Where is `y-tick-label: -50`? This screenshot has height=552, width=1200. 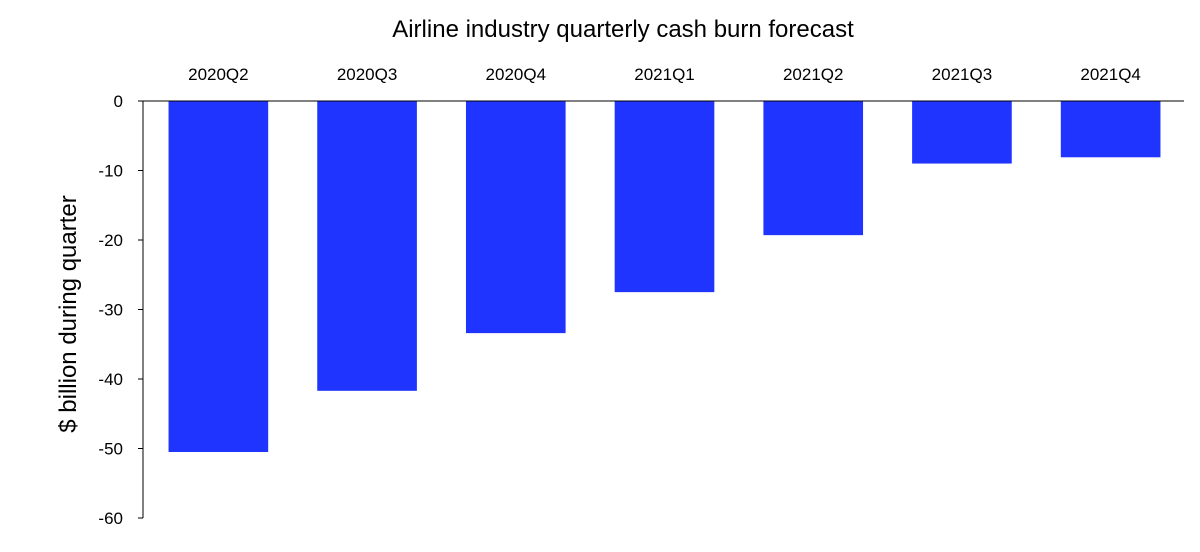 y-tick-label: -50 is located at coordinates (110, 449).